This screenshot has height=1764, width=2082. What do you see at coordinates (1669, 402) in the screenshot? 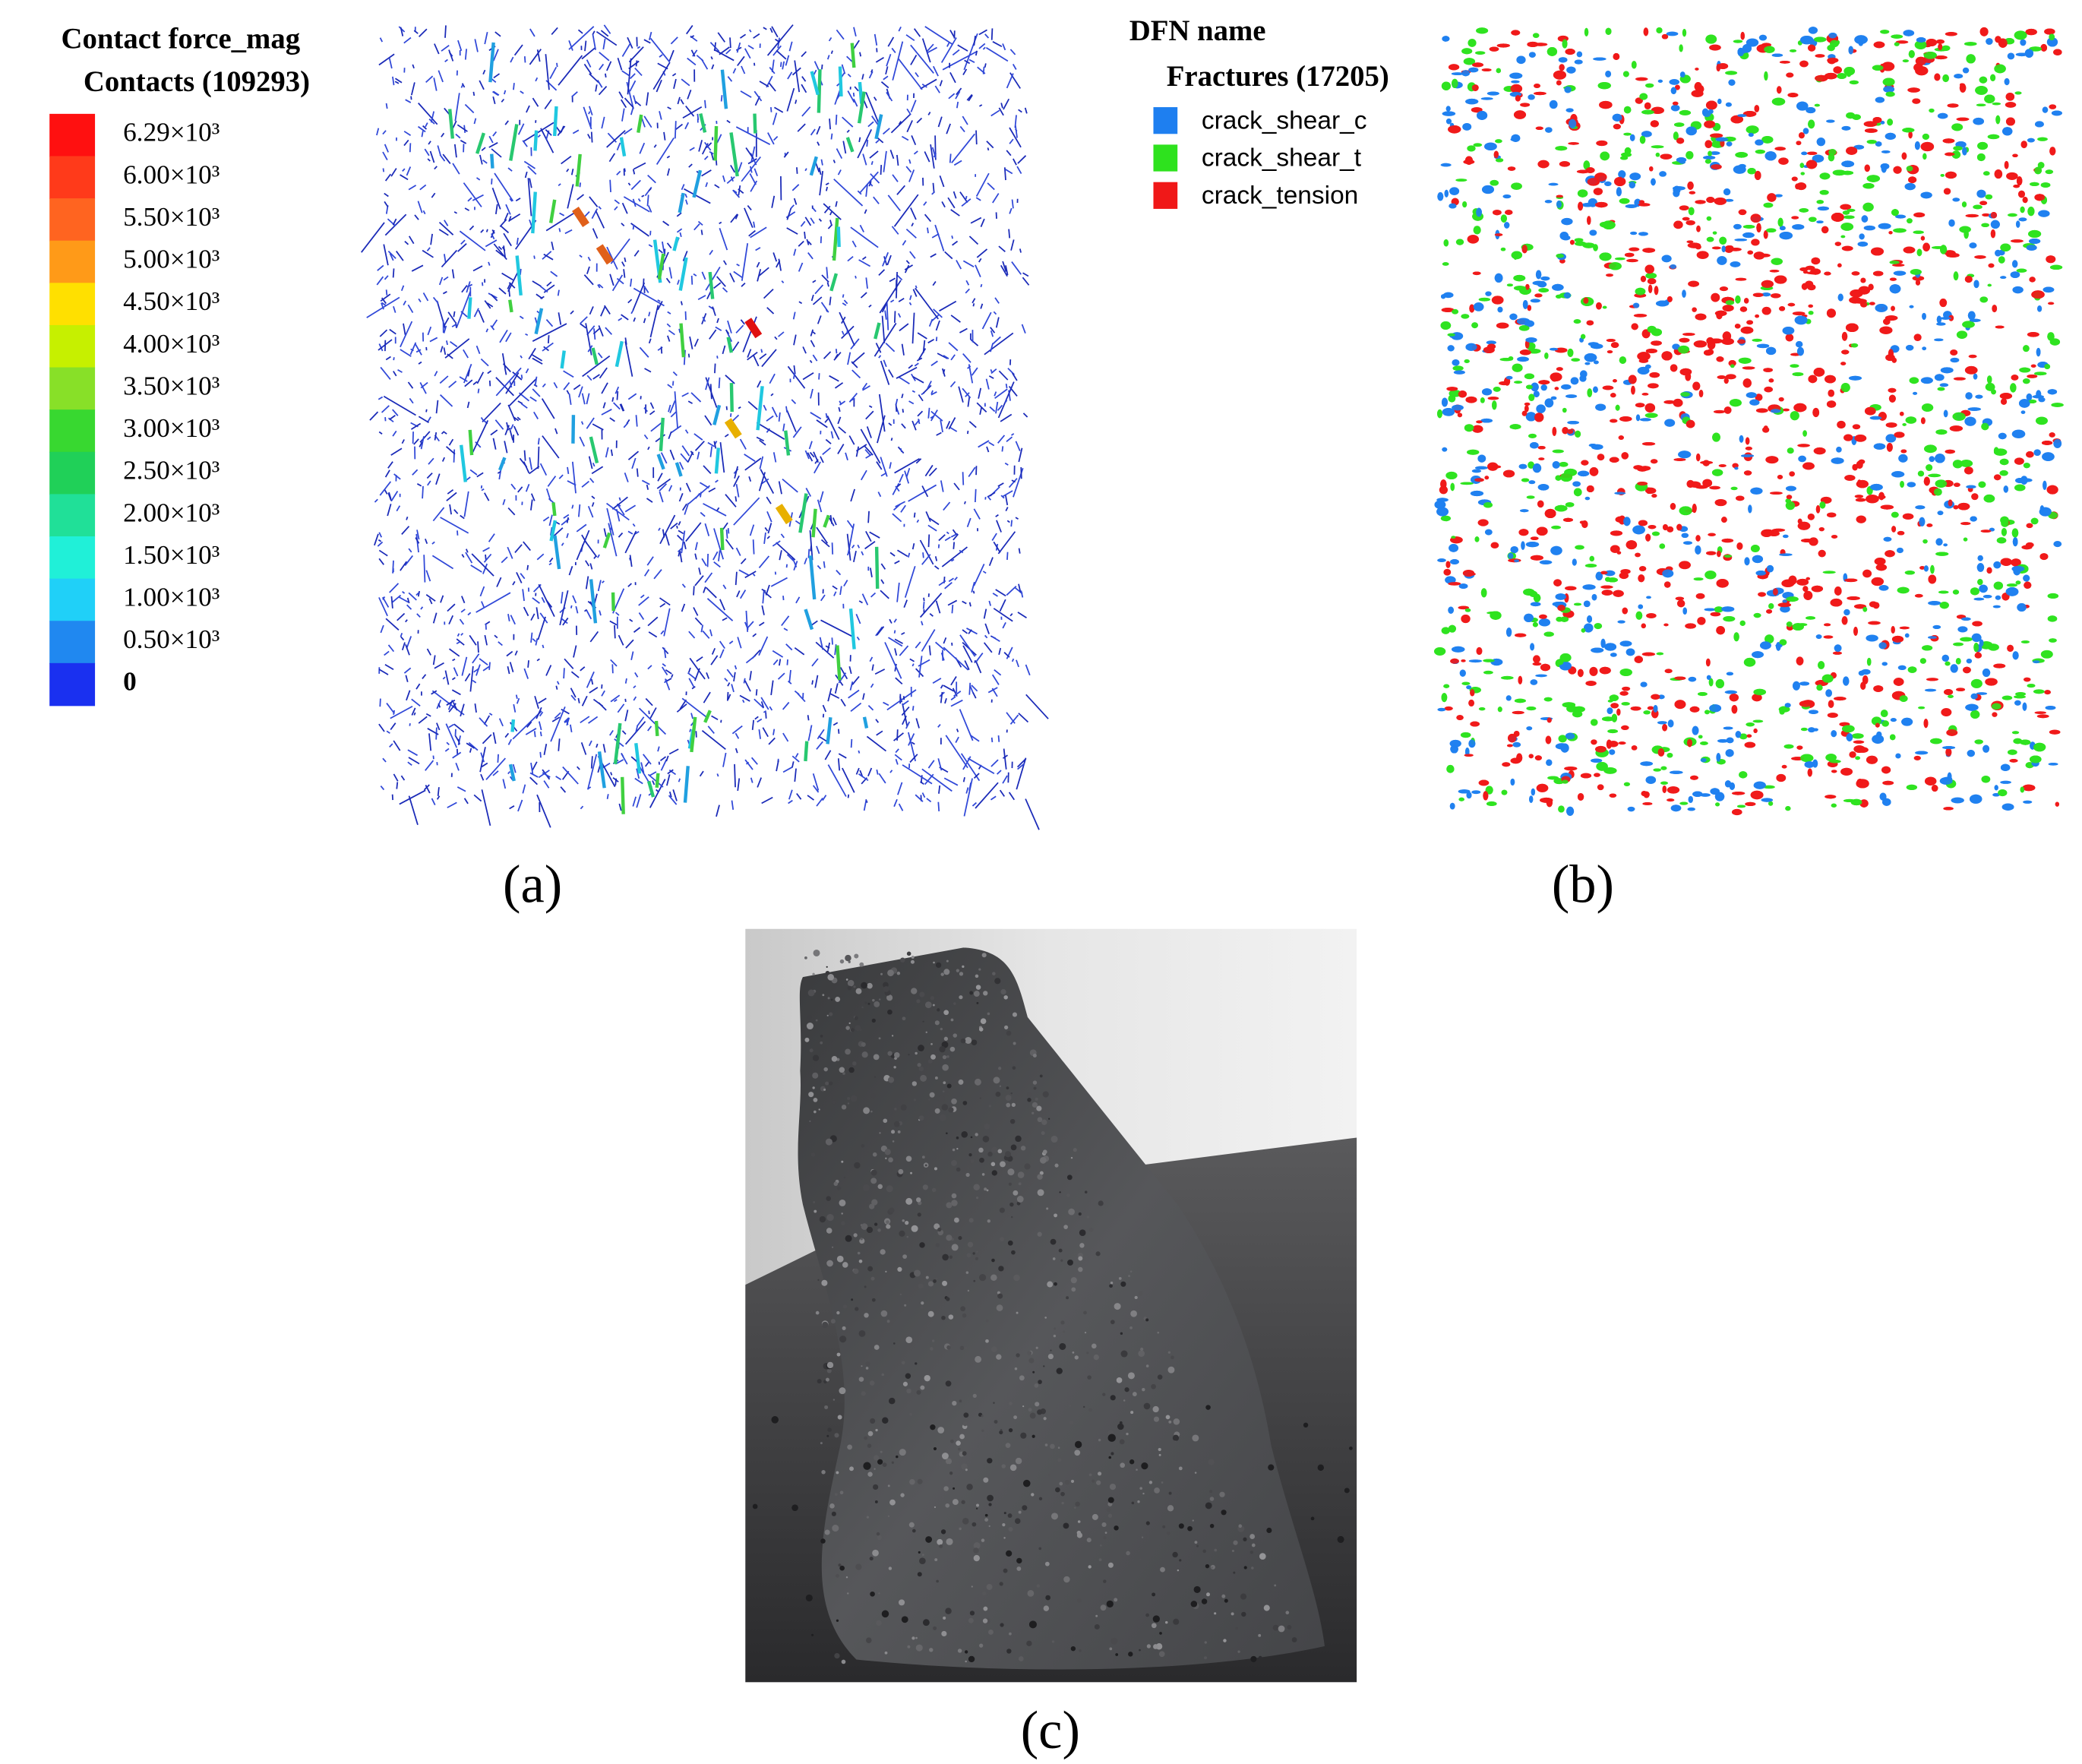
I see `fracture` at bounding box center [1669, 402].